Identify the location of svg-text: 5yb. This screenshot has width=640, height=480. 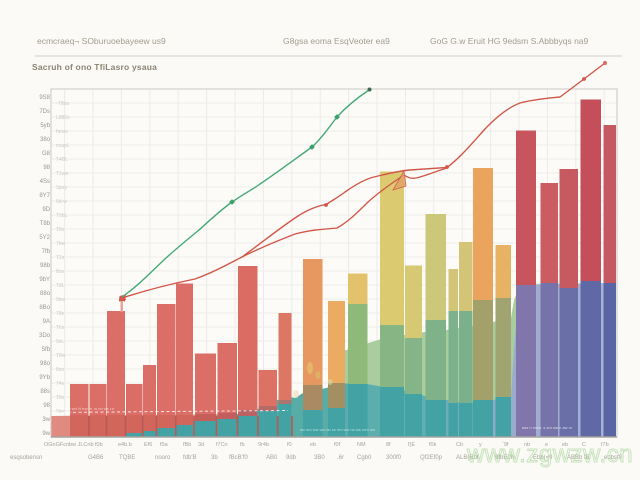
(45, 126).